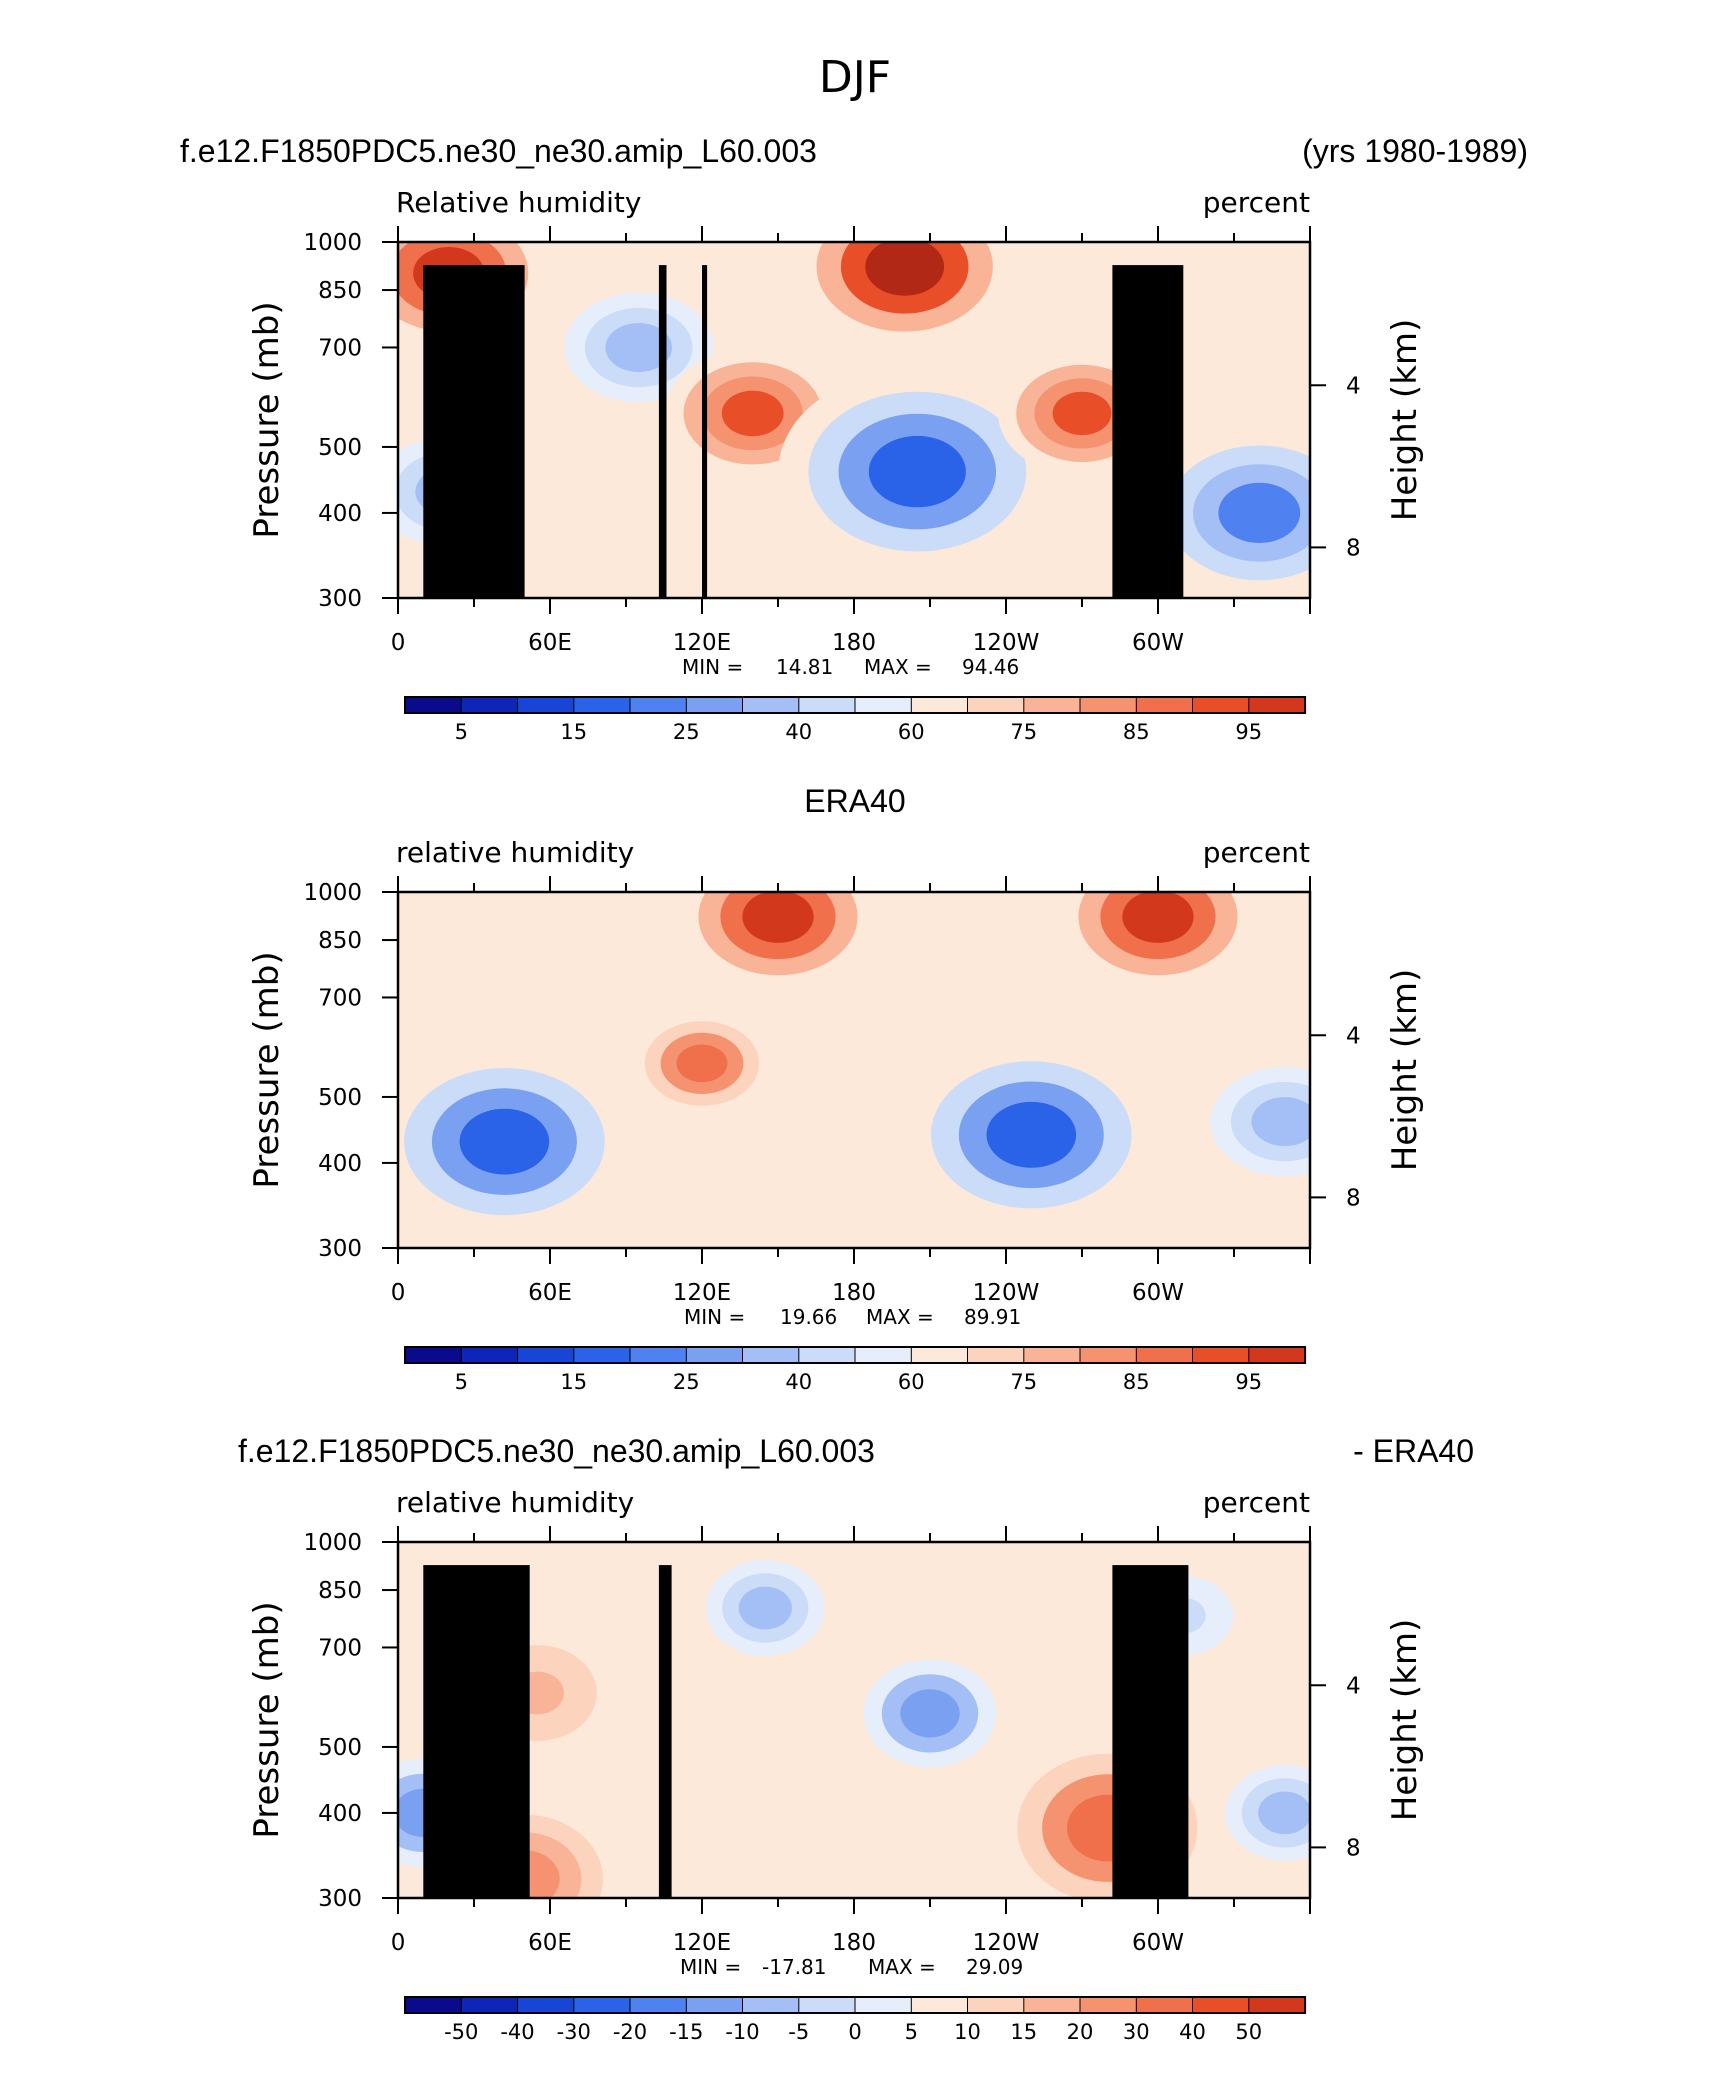 The image size is (1710, 2074). What do you see at coordinates (1248, 1382) in the screenshot?
I see `colorbar-label: 95` at bounding box center [1248, 1382].